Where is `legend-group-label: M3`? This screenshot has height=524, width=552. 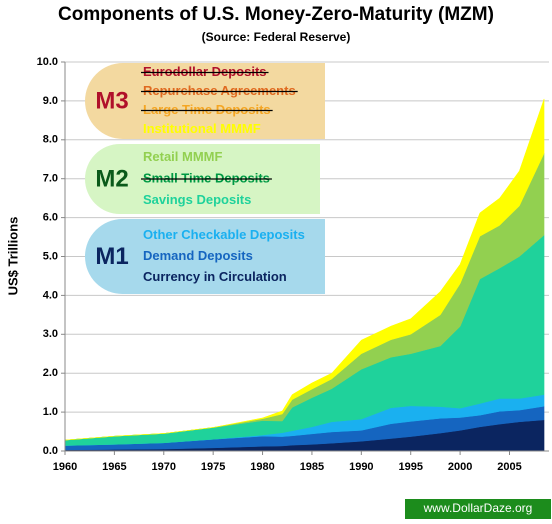
legend-group-label: M3 is located at coordinates (111, 100).